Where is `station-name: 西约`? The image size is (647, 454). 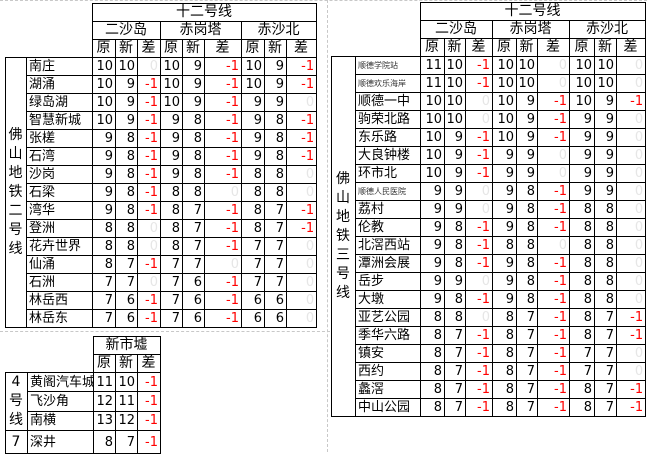
station-name: 西约 is located at coordinates (388, 371).